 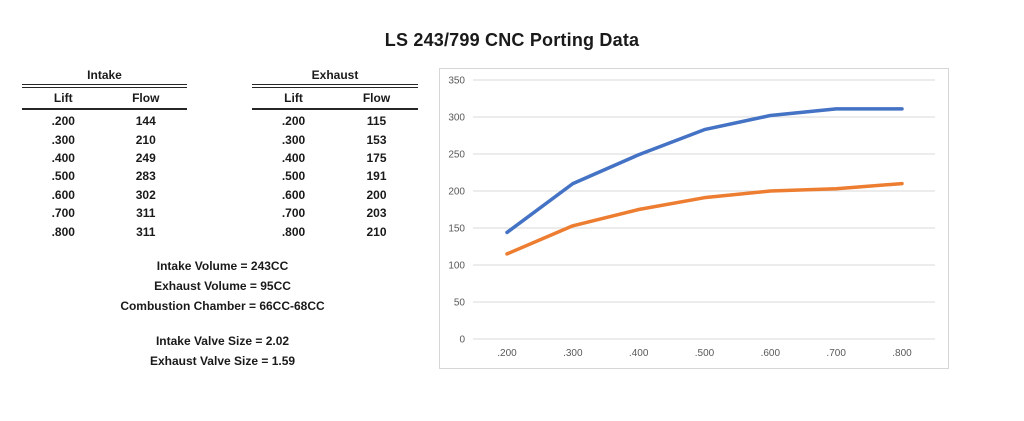 What do you see at coordinates (63, 98) in the screenshot?
I see `intake-lift-column-header: Lift` at bounding box center [63, 98].